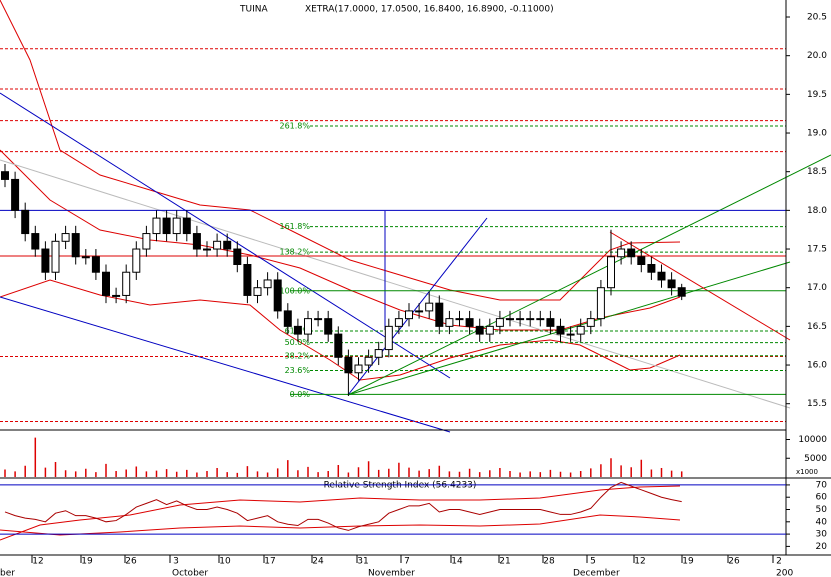 Image resolution: width=831 pixels, height=577 pixels. I want to click on y-tick-label: 18.5, so click(817, 172).